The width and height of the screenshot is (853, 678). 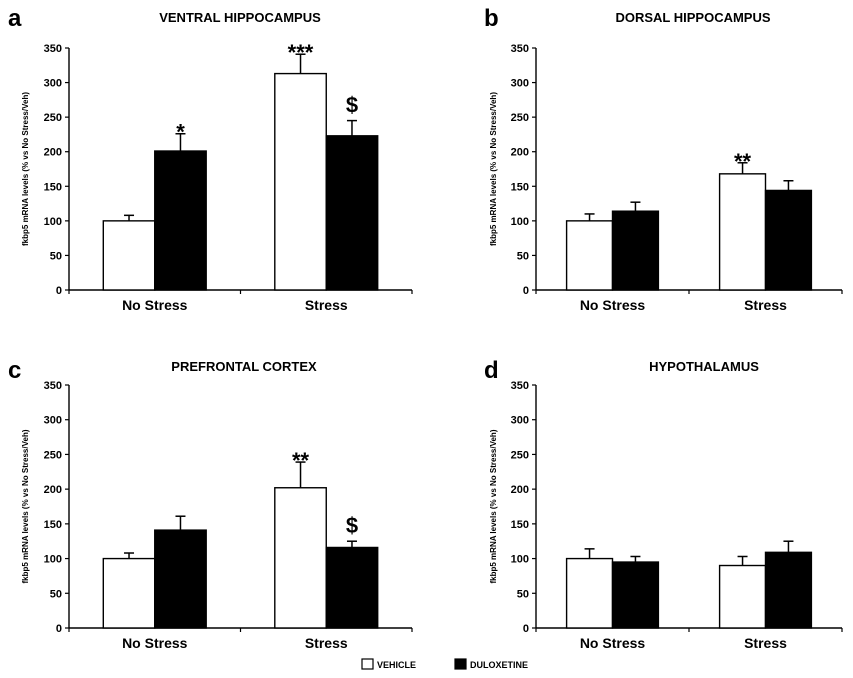 I want to click on significance-marker: ***, so click(x=301, y=52).